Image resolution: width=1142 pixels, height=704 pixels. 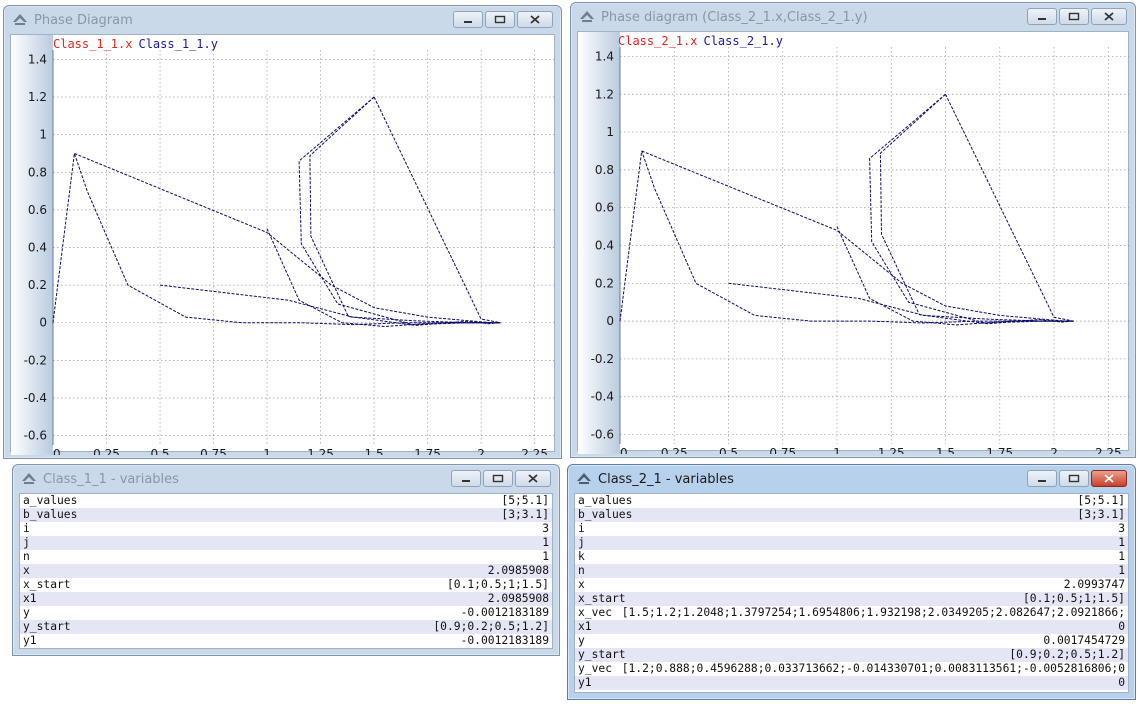 I want to click on title-bar: Phase Diagram, so click(x=282, y=19).